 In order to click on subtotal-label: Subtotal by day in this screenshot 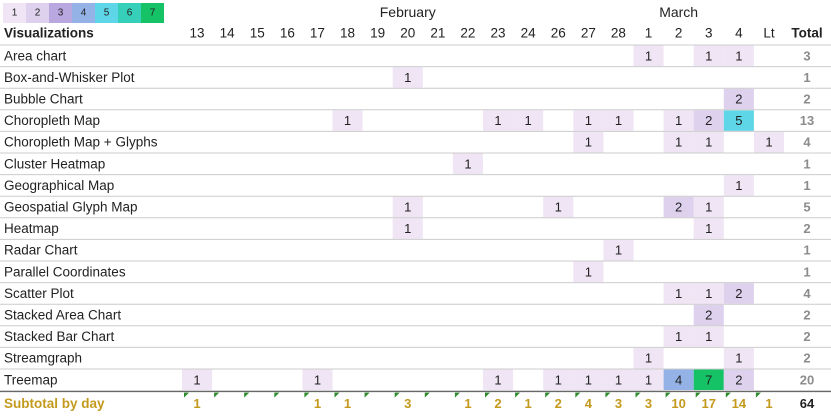, I will do `click(54, 403)`.